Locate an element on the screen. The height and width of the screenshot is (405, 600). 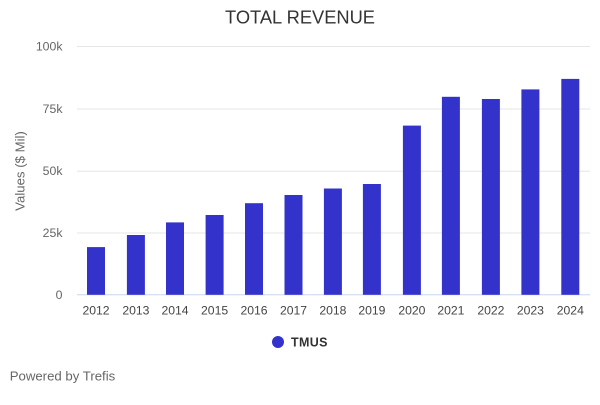
svg-text: 2018 is located at coordinates (332, 311).